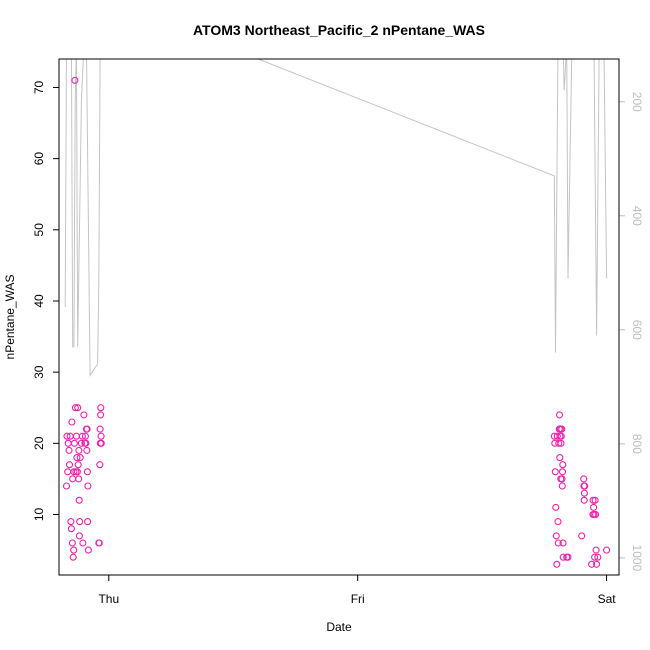 This screenshot has height=650, width=650. What do you see at coordinates (39, 159) in the screenshot?
I see `y-tick-label: 60` at bounding box center [39, 159].